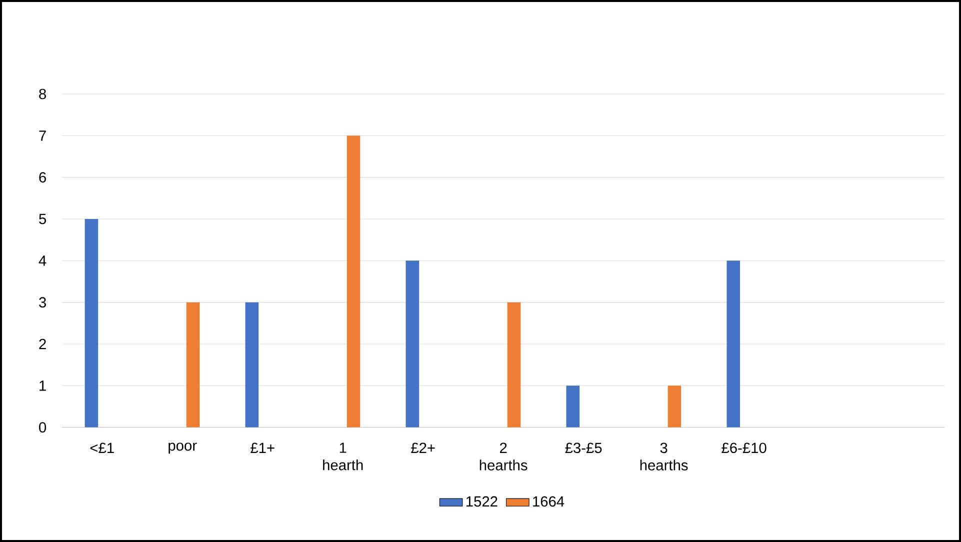 The width and height of the screenshot is (961, 542). Describe the element at coordinates (42, 344) in the screenshot. I see `y-tick-label: 2` at that location.